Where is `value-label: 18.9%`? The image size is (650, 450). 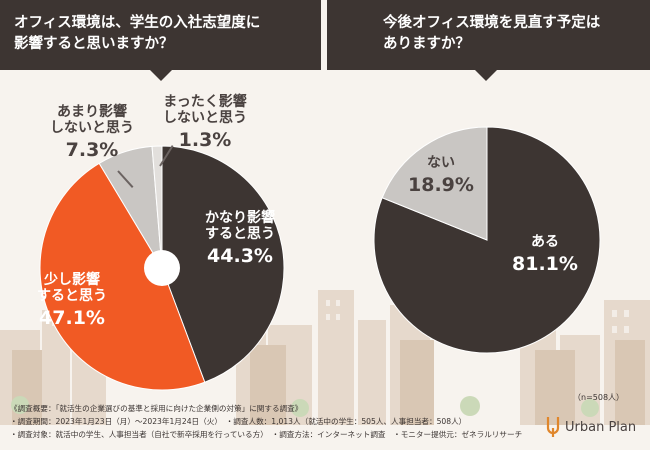
value-label: 18.9% is located at coordinates (441, 185).